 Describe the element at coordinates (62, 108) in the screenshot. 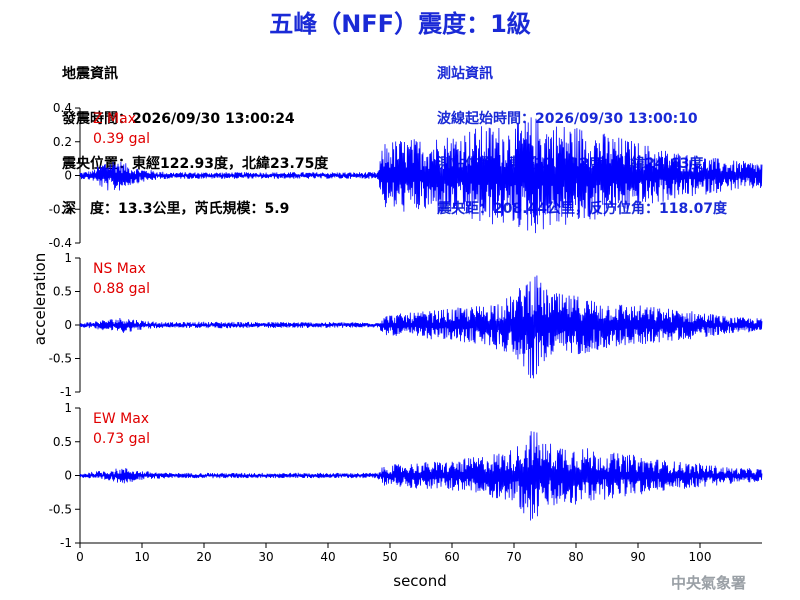

I see `y-tick-label: 0.4` at that location.